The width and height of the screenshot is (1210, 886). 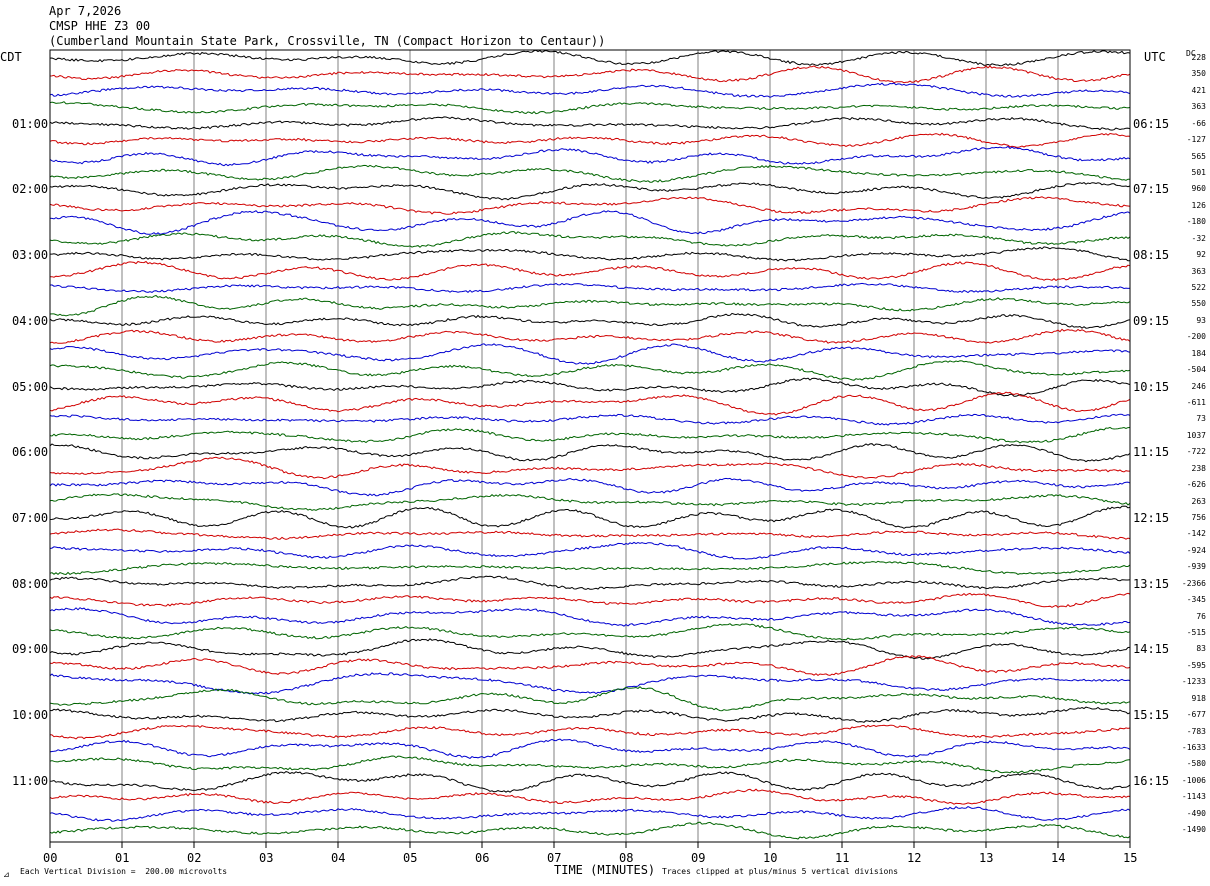 I want to click on x-tick-label: 07, so click(x=554, y=858).